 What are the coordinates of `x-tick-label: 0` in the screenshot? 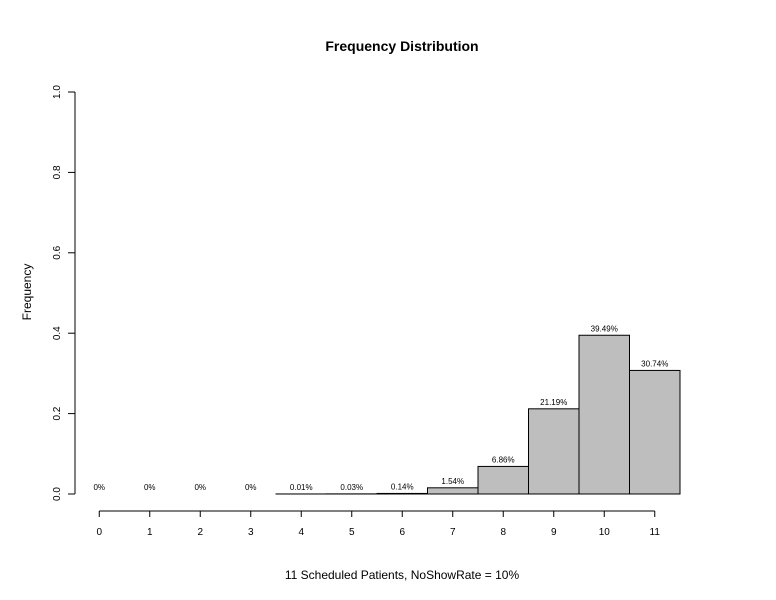 It's located at (99, 532).